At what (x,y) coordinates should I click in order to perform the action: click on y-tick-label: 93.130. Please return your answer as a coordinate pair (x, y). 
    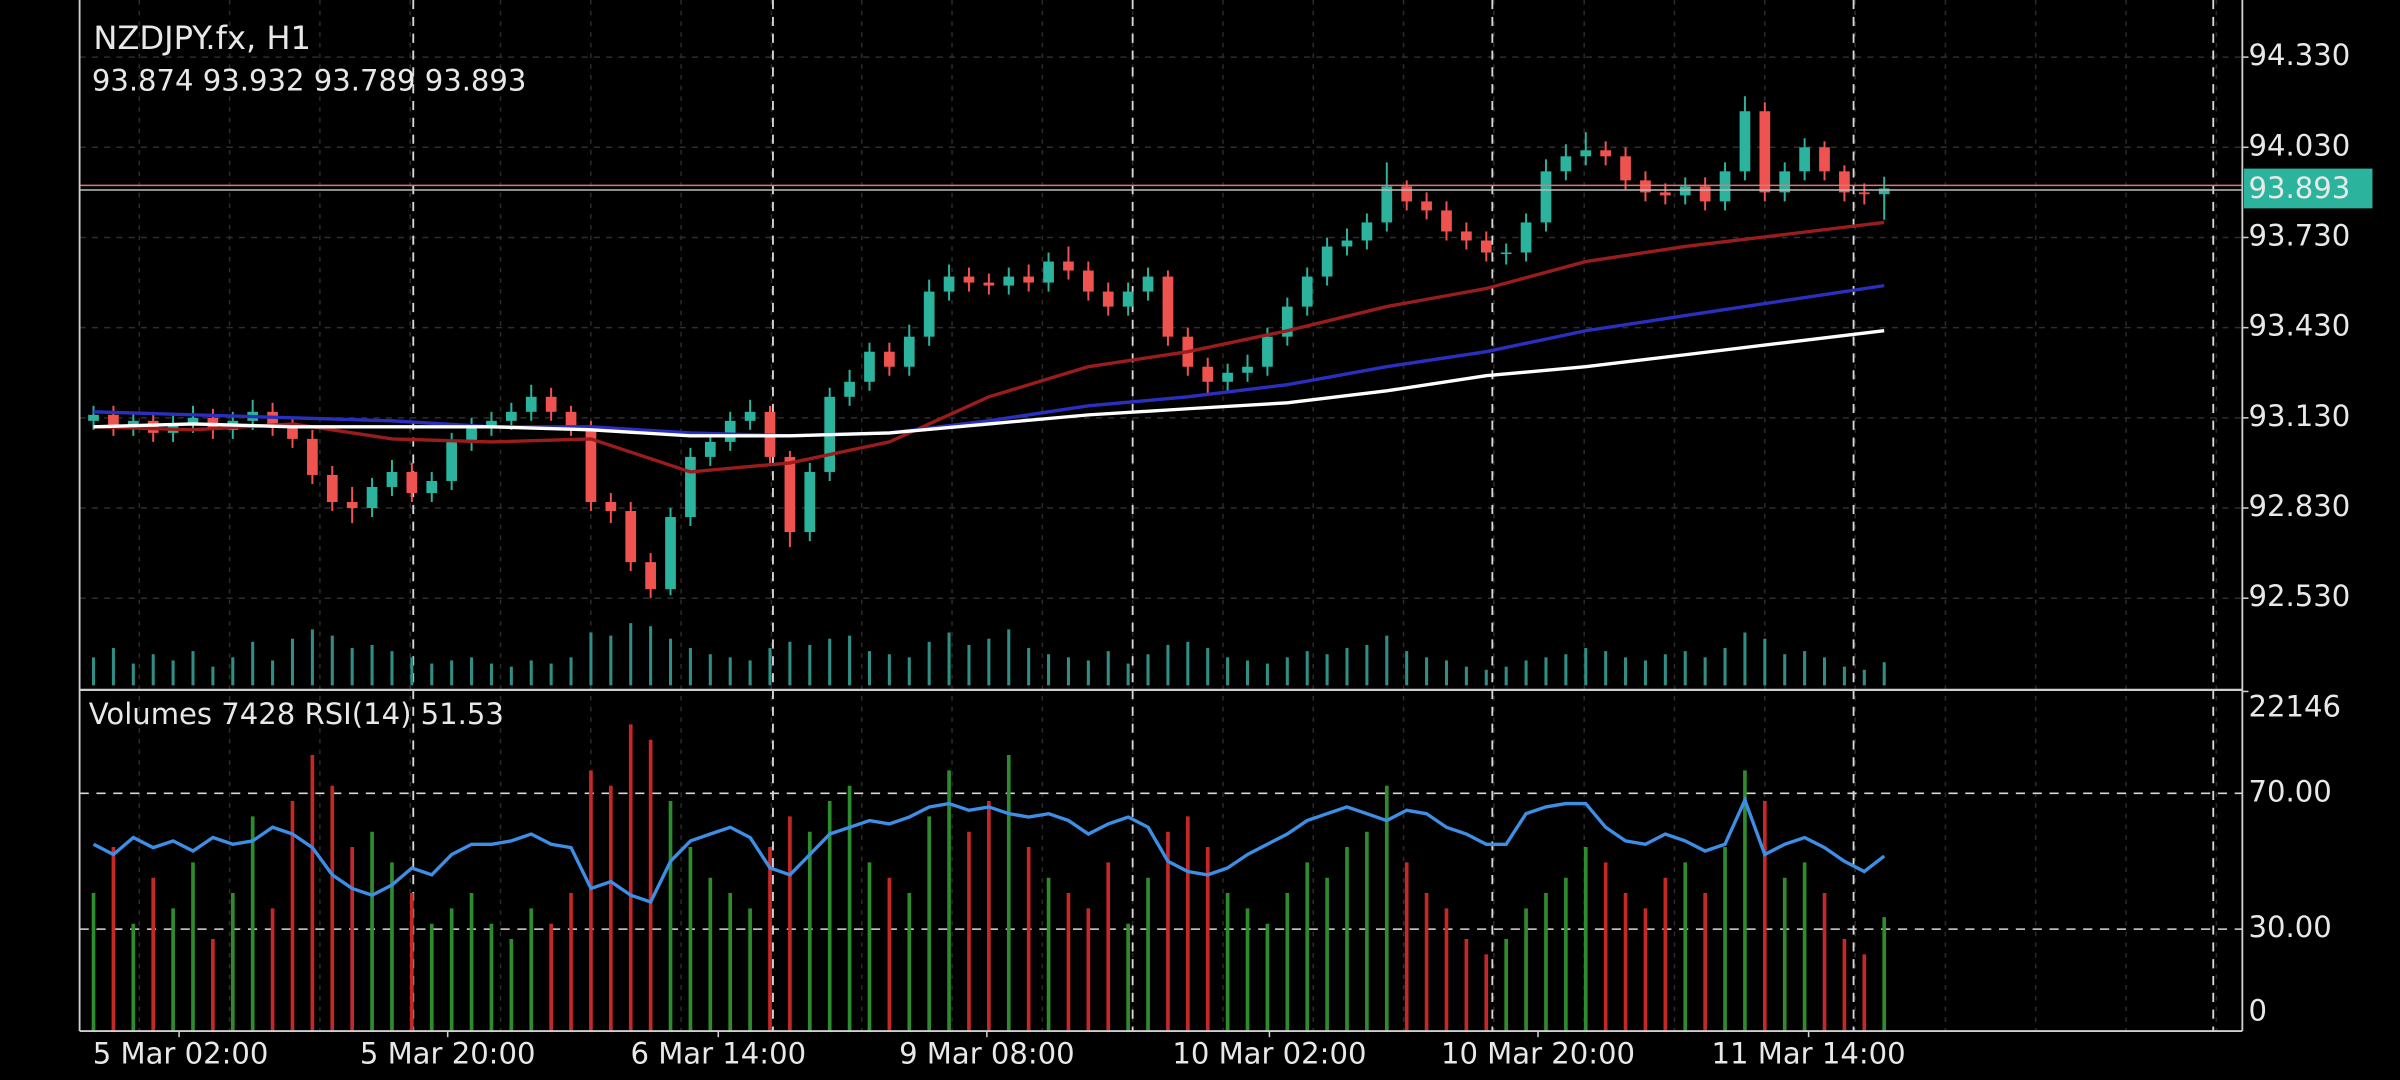
    Looking at the image, I should click on (2299, 416).